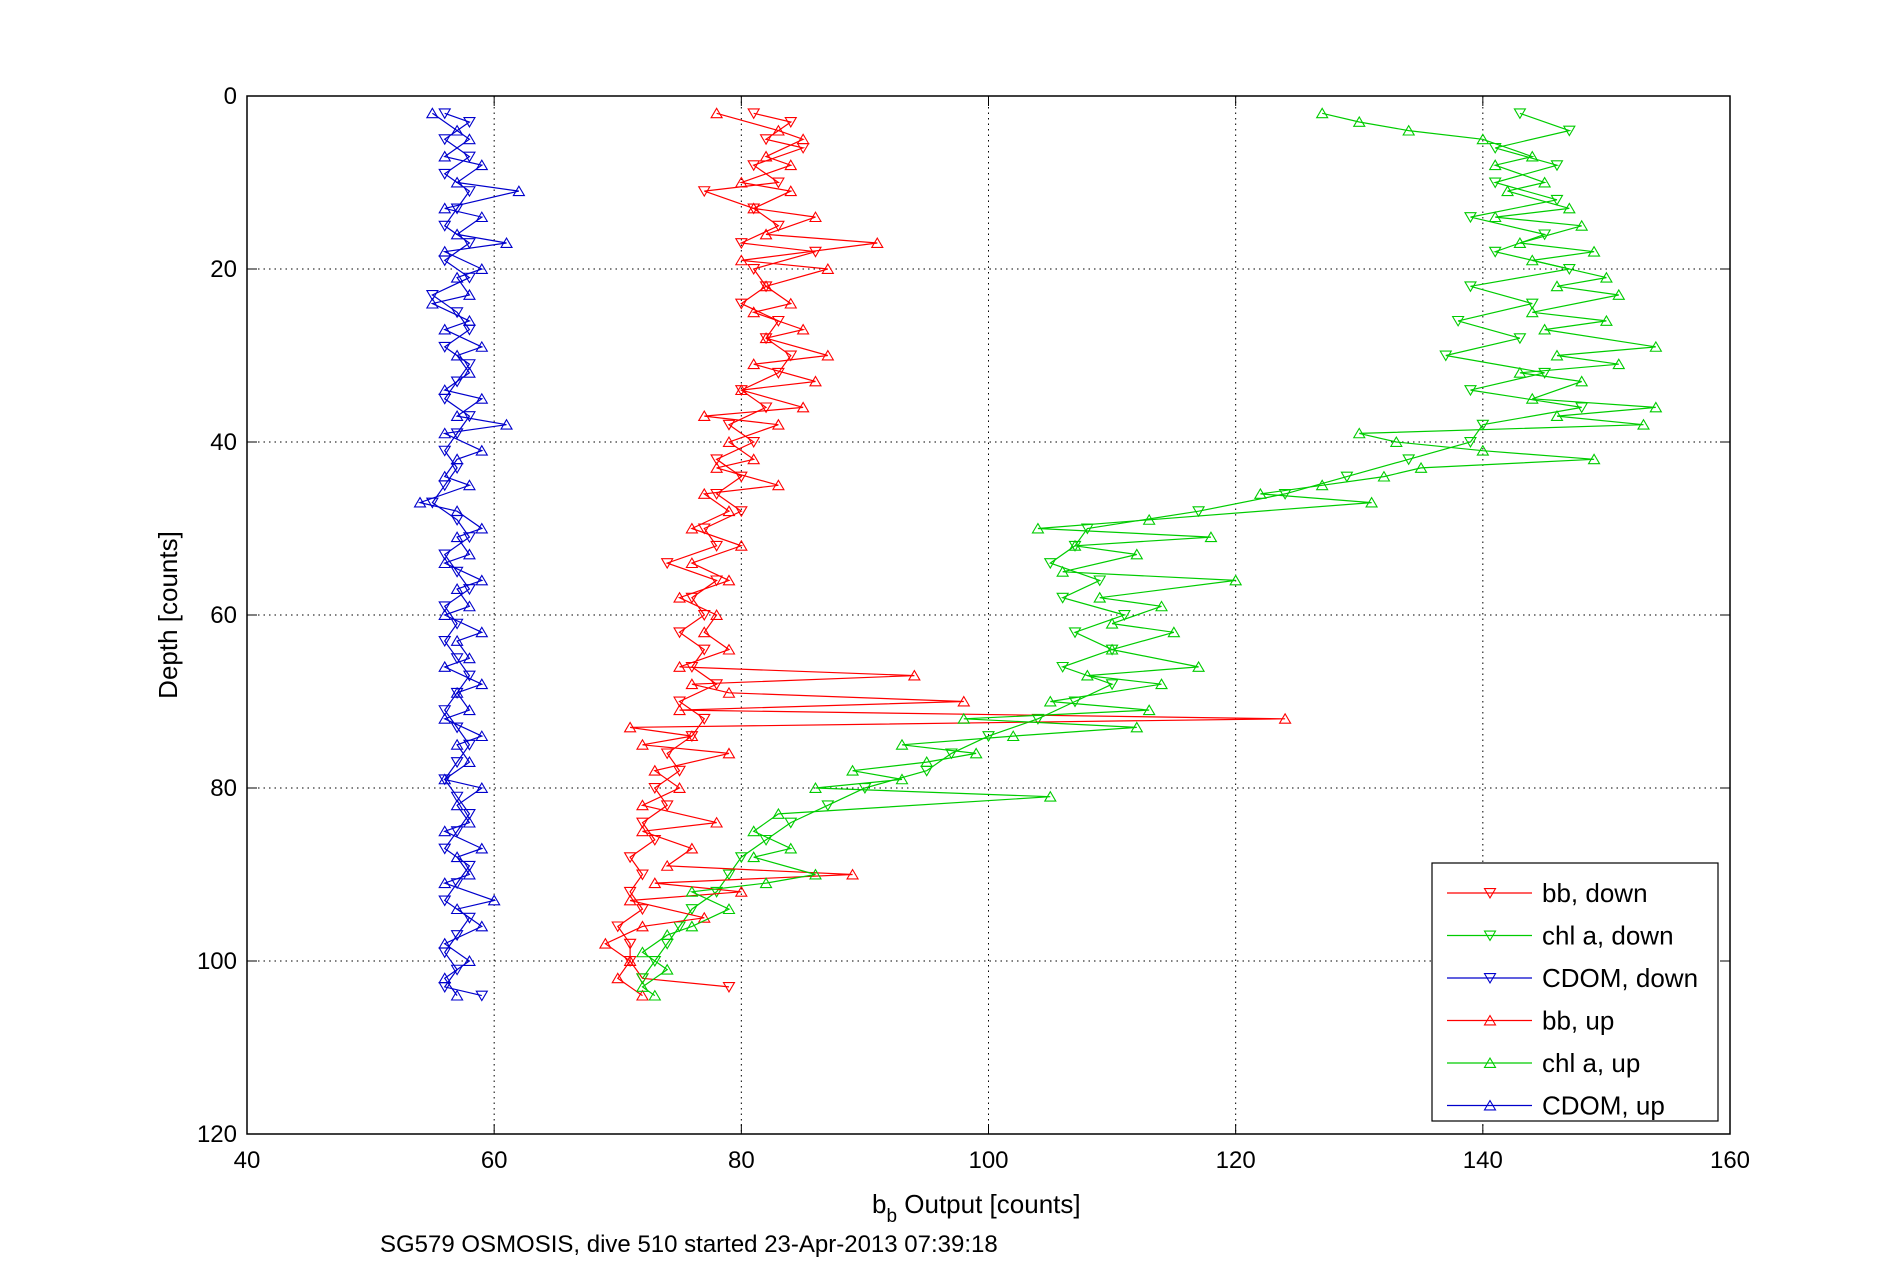  Describe the element at coordinates (217, 1134) in the screenshot. I see `y-tick-label: 120` at that location.